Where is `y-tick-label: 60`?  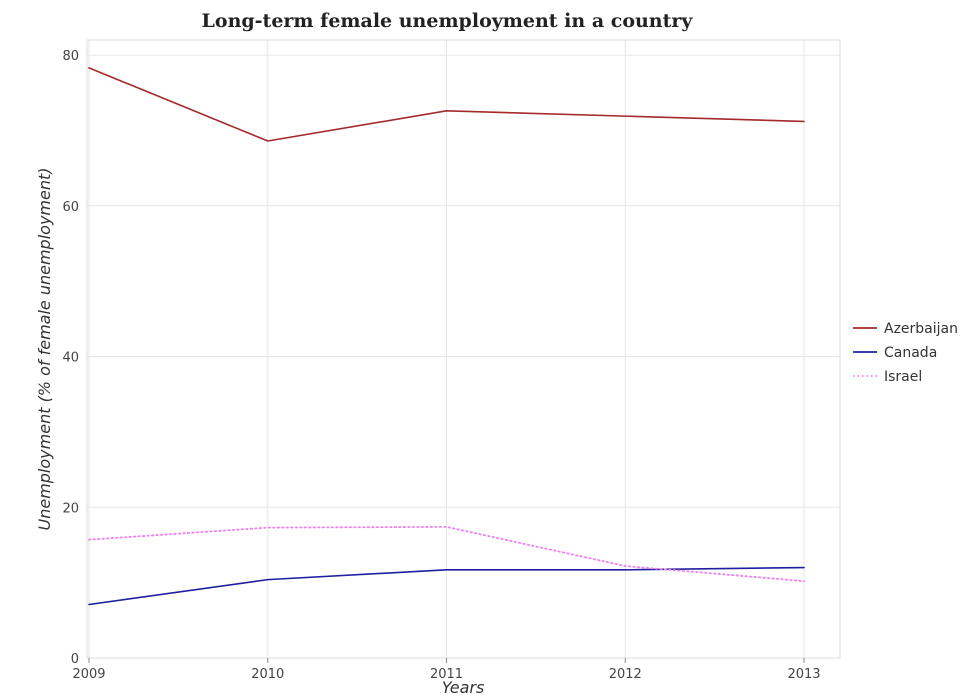 y-tick-label: 60 is located at coordinates (70, 207).